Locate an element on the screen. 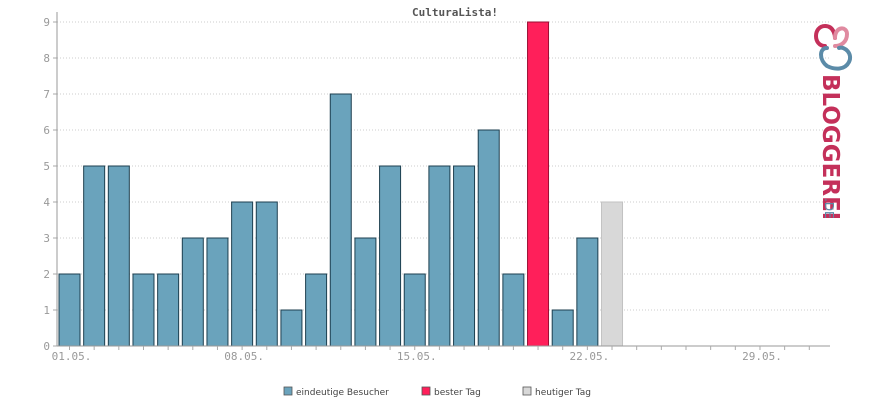 The height and width of the screenshot is (400, 870). y-tick-label: 4 is located at coordinates (46, 202).